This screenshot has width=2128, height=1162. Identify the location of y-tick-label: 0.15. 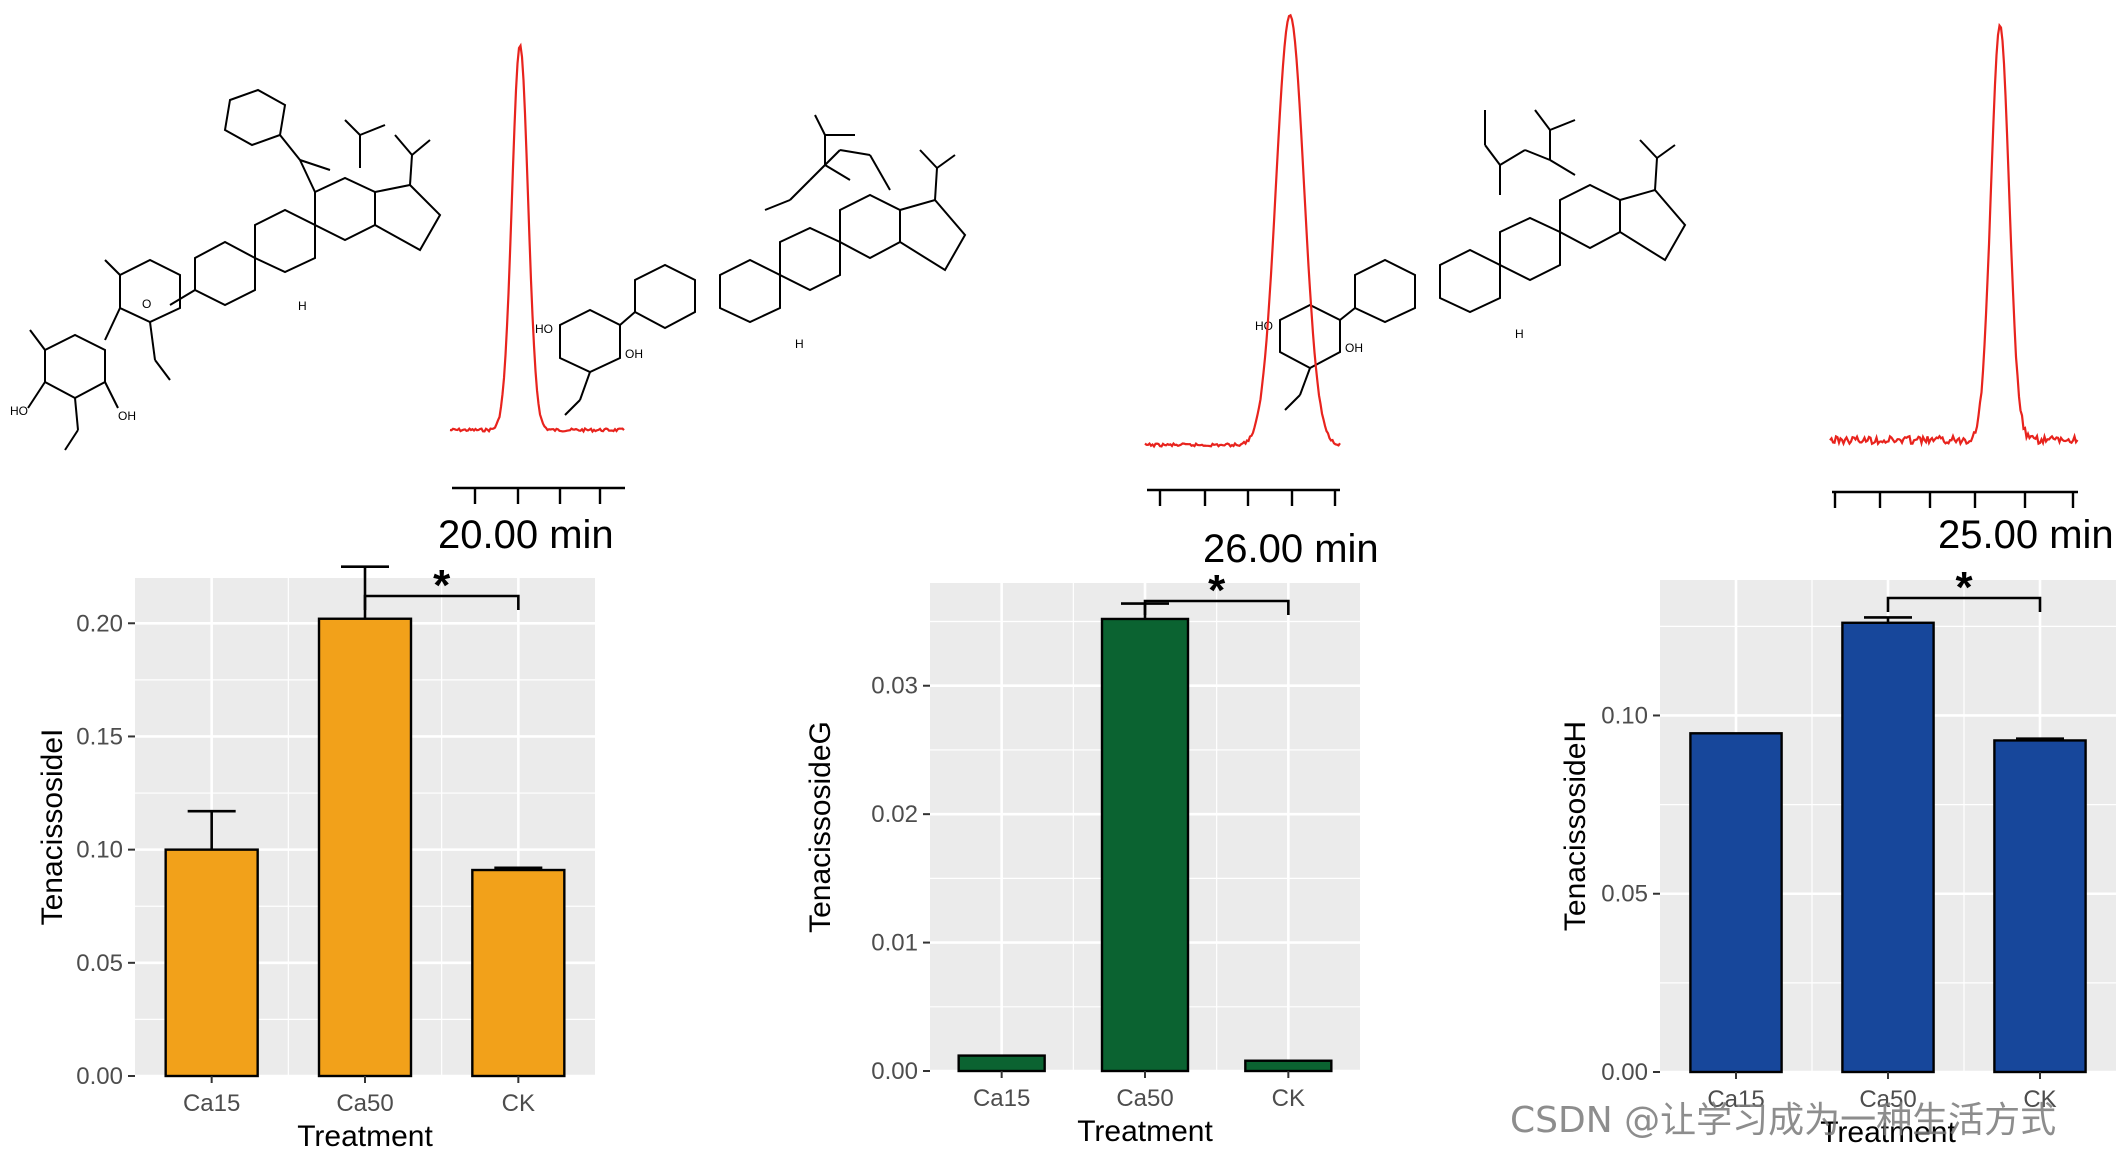
(99, 736).